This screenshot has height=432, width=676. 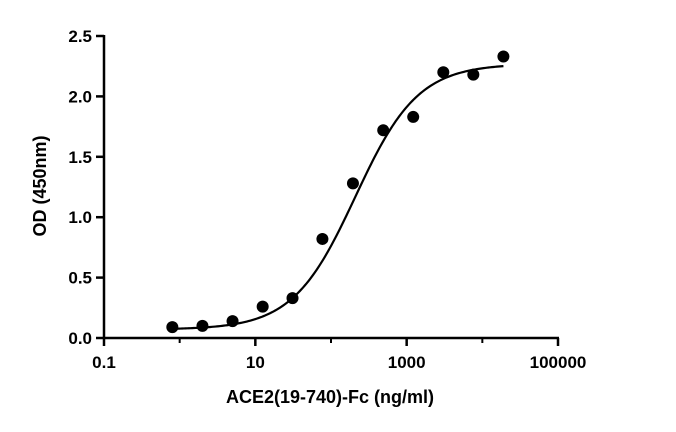 I want to click on x-axis-title: ACE2(19-740)-Fc (ng/ml), so click(x=330, y=397).